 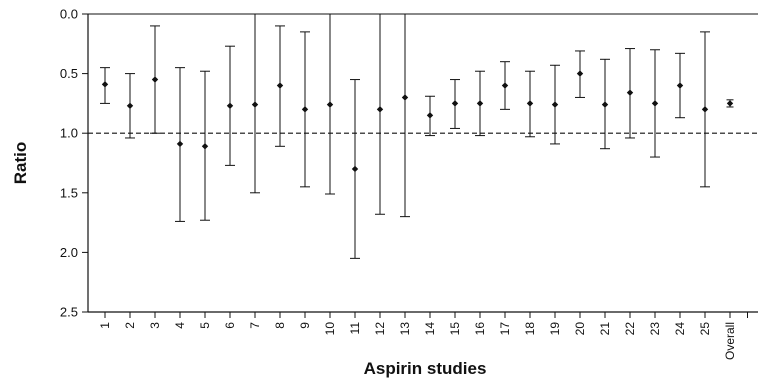 I want to click on x-tick-label: 18, so click(x=530, y=329).